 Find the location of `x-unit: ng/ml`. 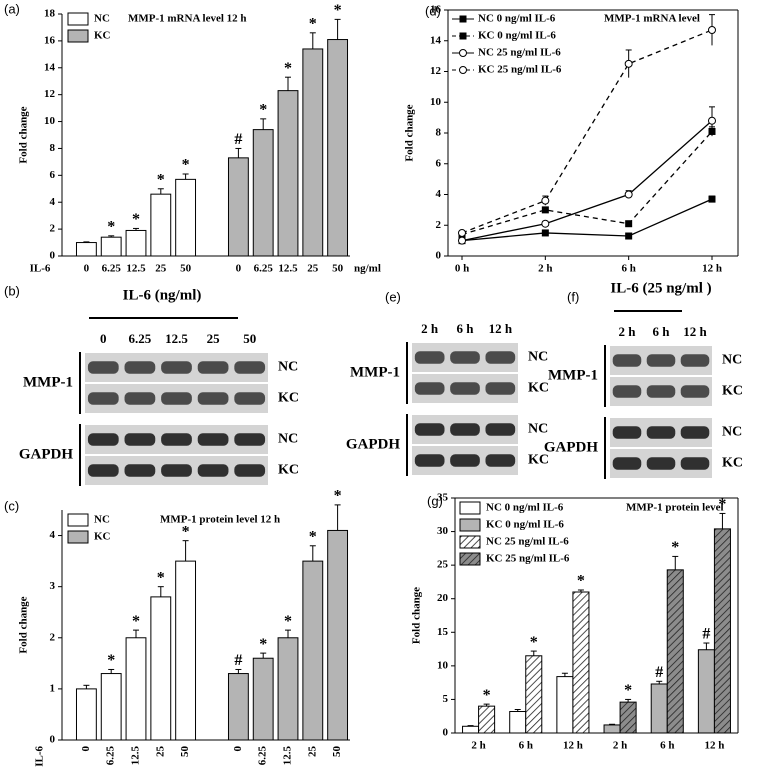

x-unit: ng/ml is located at coordinates (367, 269).